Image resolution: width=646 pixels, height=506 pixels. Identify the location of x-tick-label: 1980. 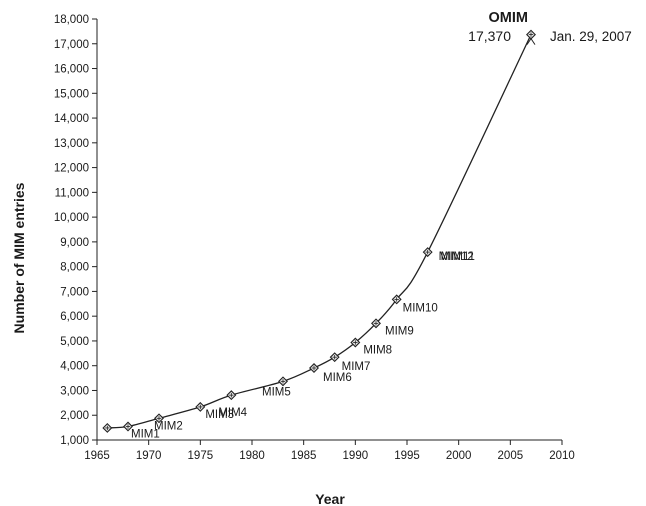
(252, 456).